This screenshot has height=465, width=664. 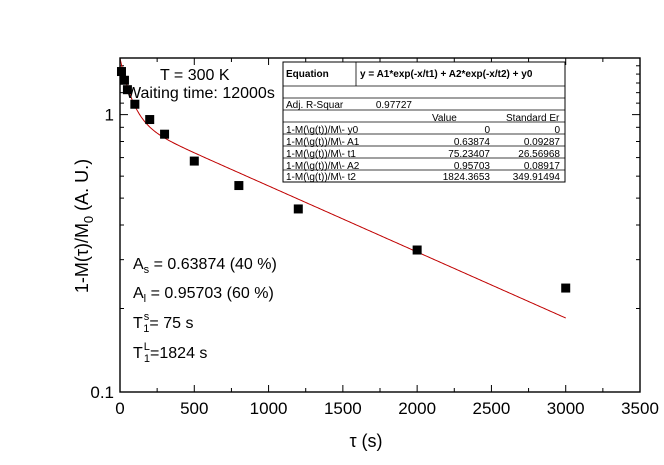 What do you see at coordinates (205, 266) in the screenshot?
I see `as-annotation: As = 0.63874 (40 %)` at bounding box center [205, 266].